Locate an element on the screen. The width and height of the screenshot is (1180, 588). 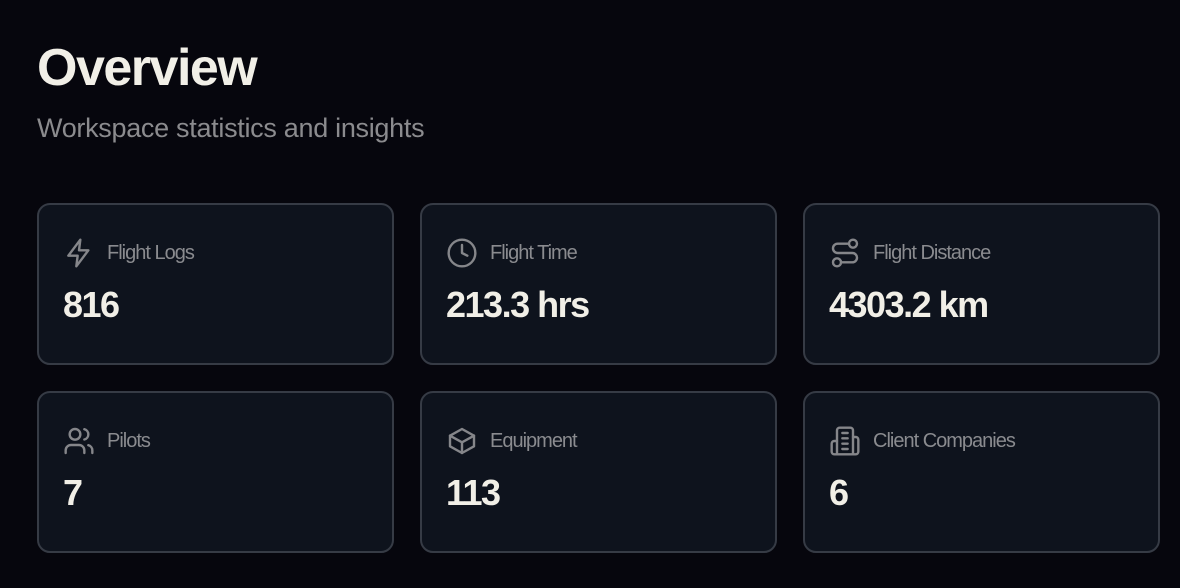
stat-value: 6 is located at coordinates (839, 492).